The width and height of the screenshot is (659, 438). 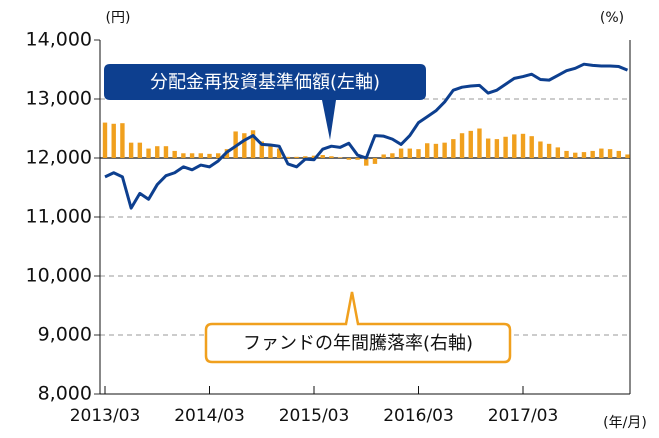 I want to click on x-unit: (年/月), so click(x=625, y=423).